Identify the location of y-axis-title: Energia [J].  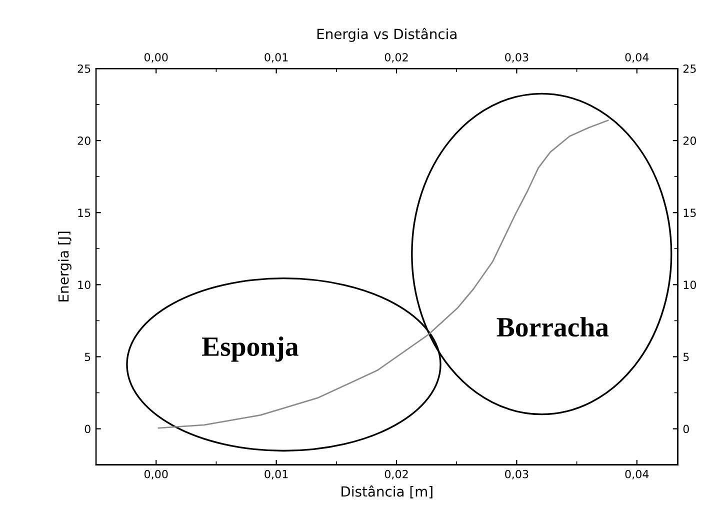
(65, 267).